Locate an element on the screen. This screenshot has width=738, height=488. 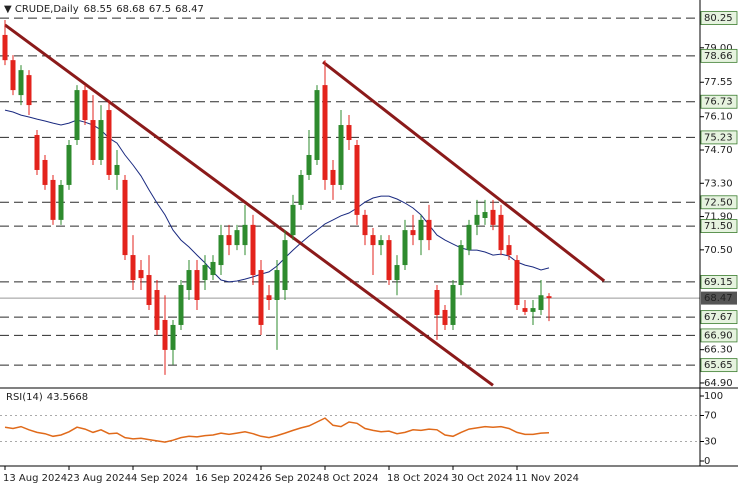
last-price-box is located at coordinates (719, 298).